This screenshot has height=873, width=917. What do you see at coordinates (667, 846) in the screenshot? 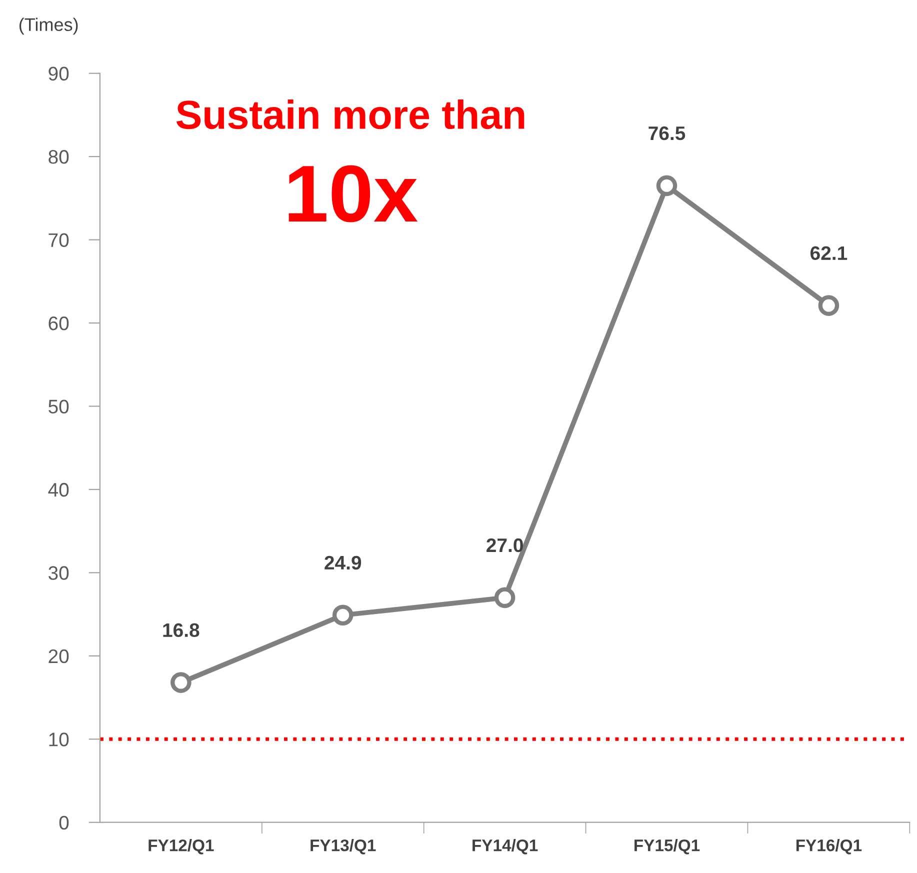
I see `x-tick-label: FY15/Q1` at bounding box center [667, 846].